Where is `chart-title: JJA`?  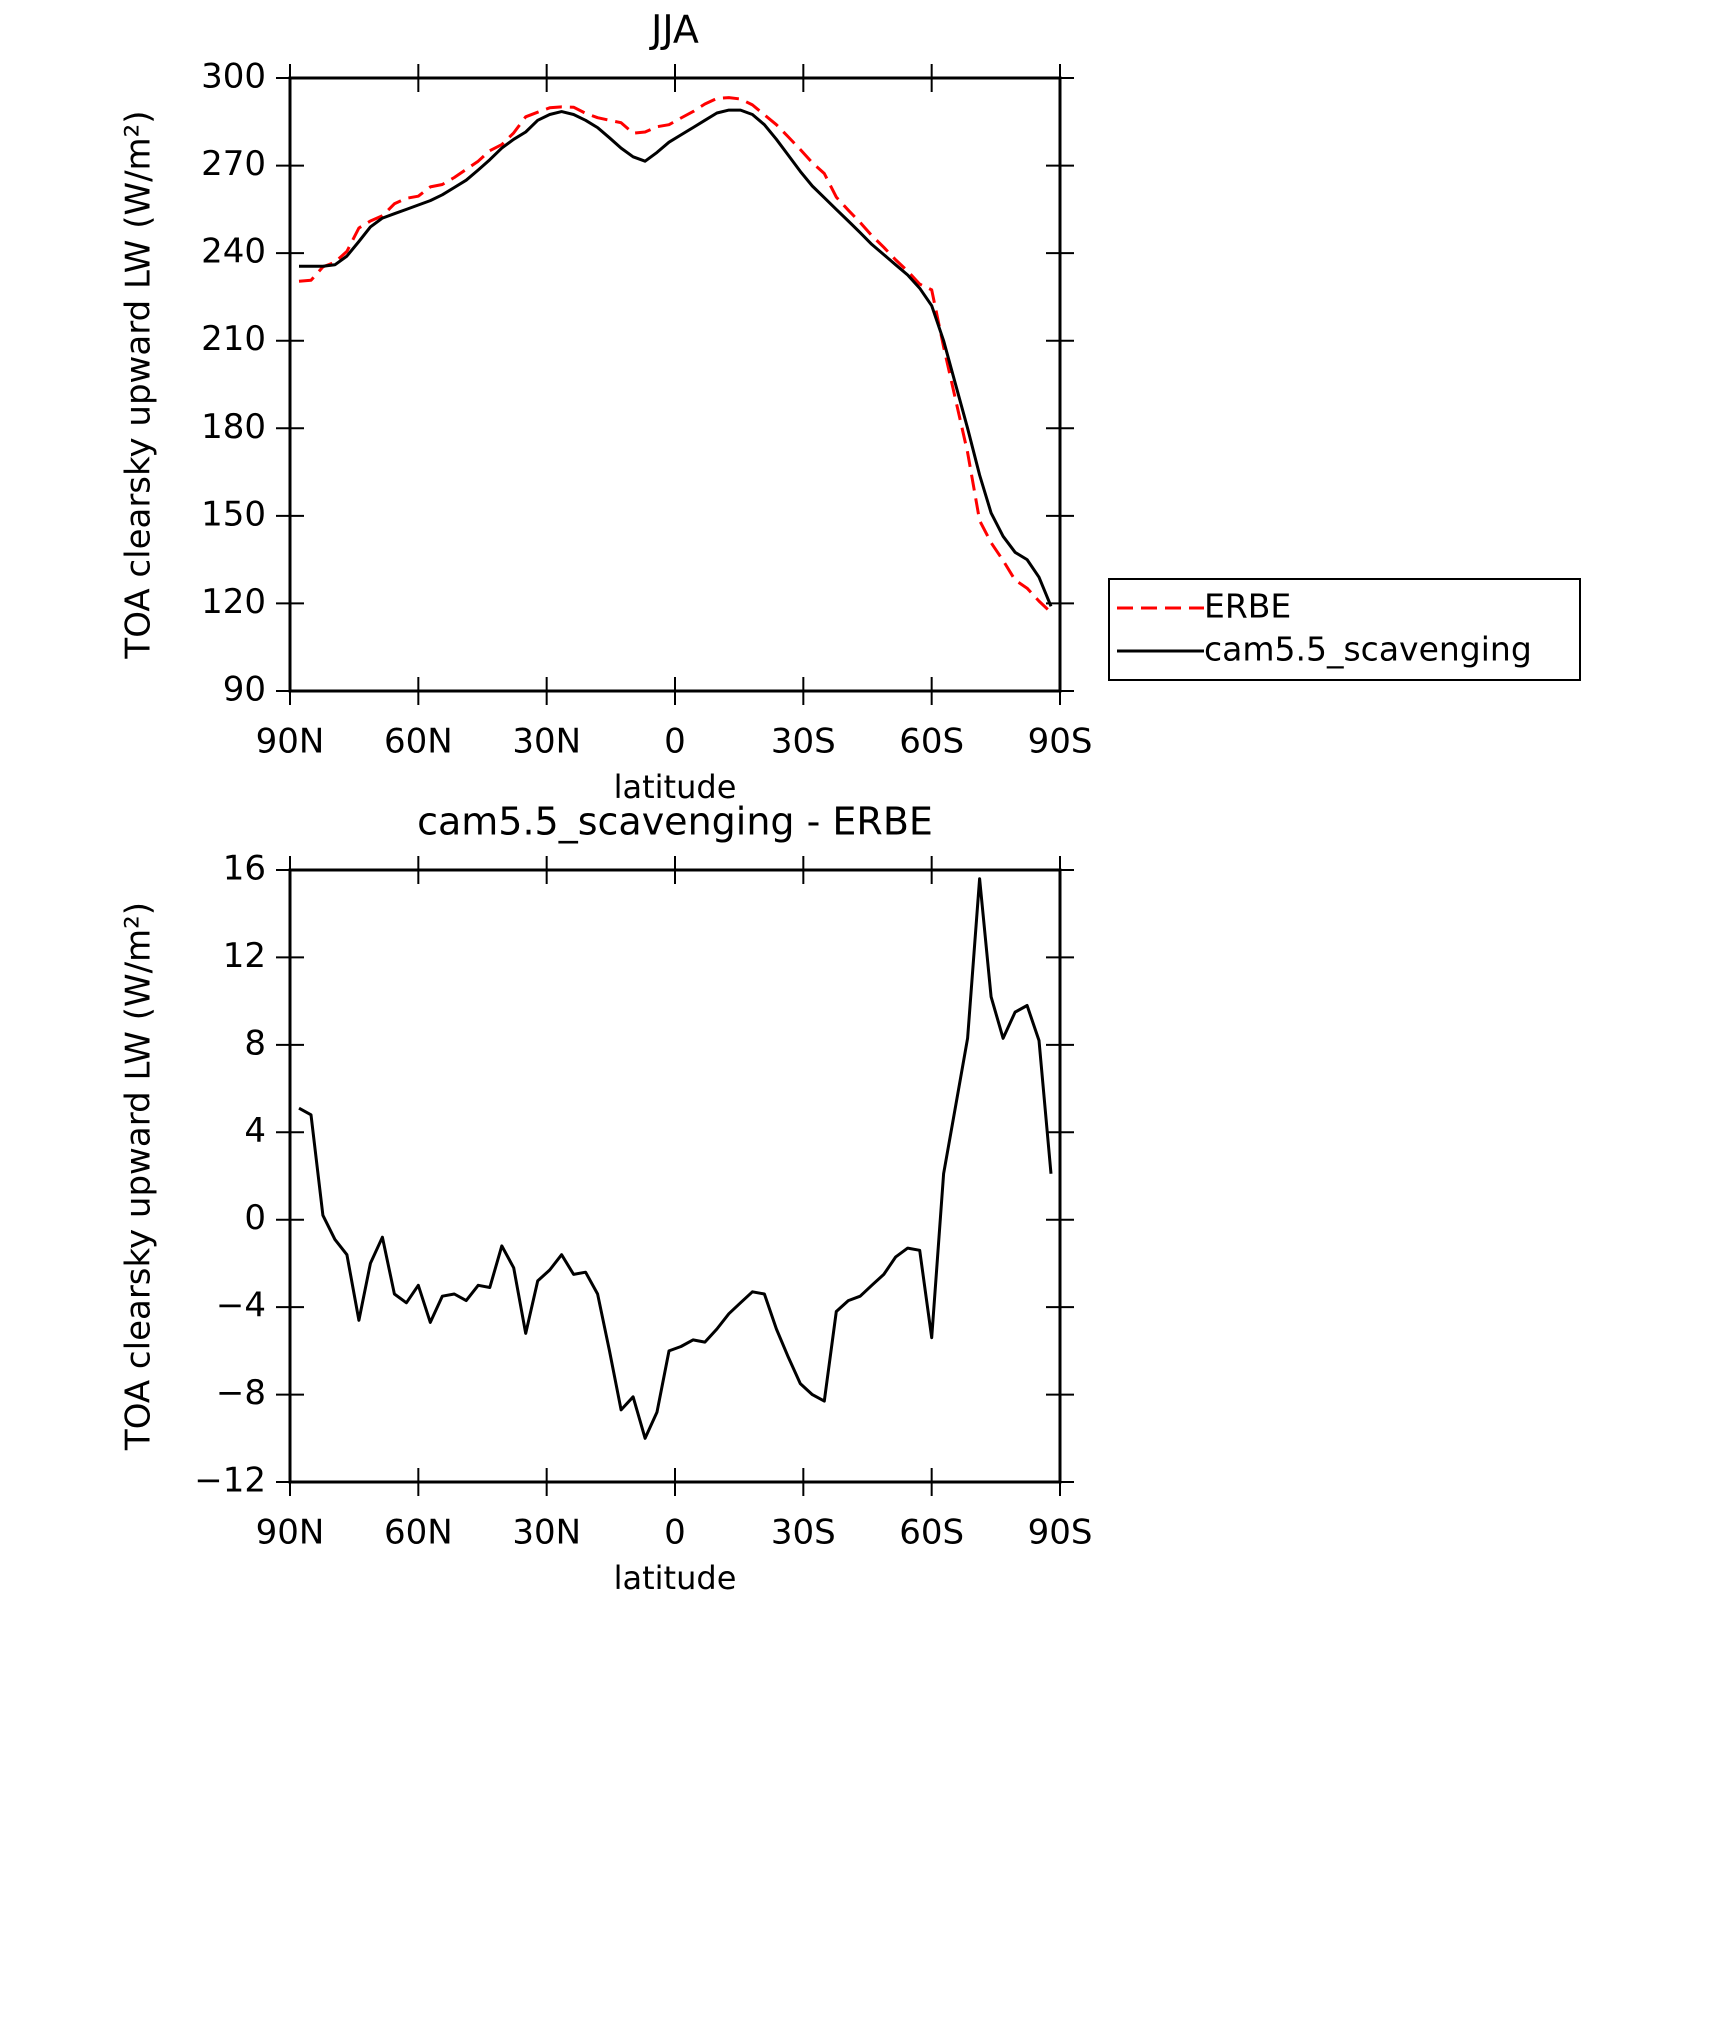 chart-title: JJA is located at coordinates (674, 30).